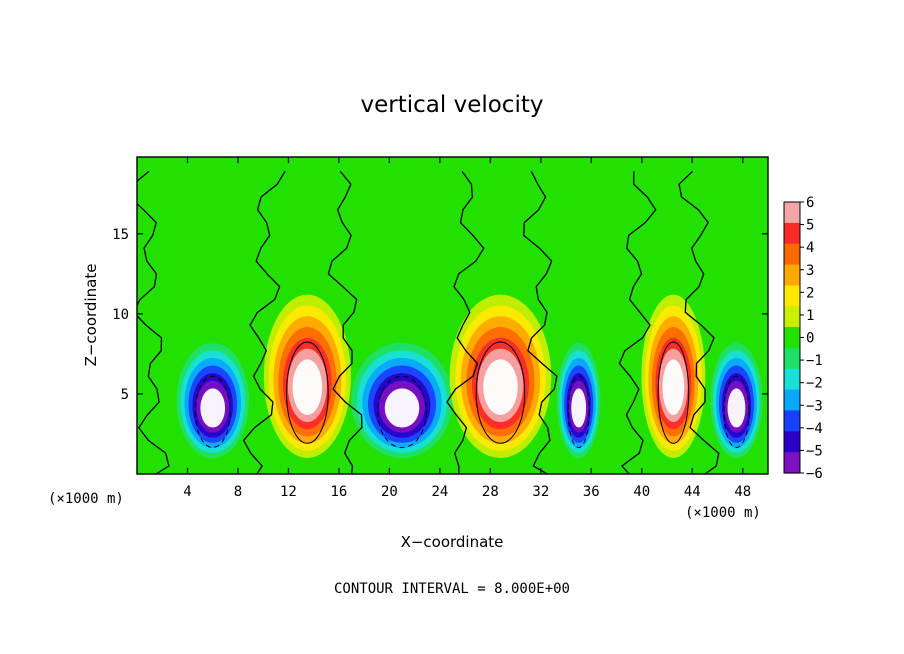  Describe the element at coordinates (86, 499) in the screenshot. I see `x-unit-label-left: (×1000 m)` at that location.